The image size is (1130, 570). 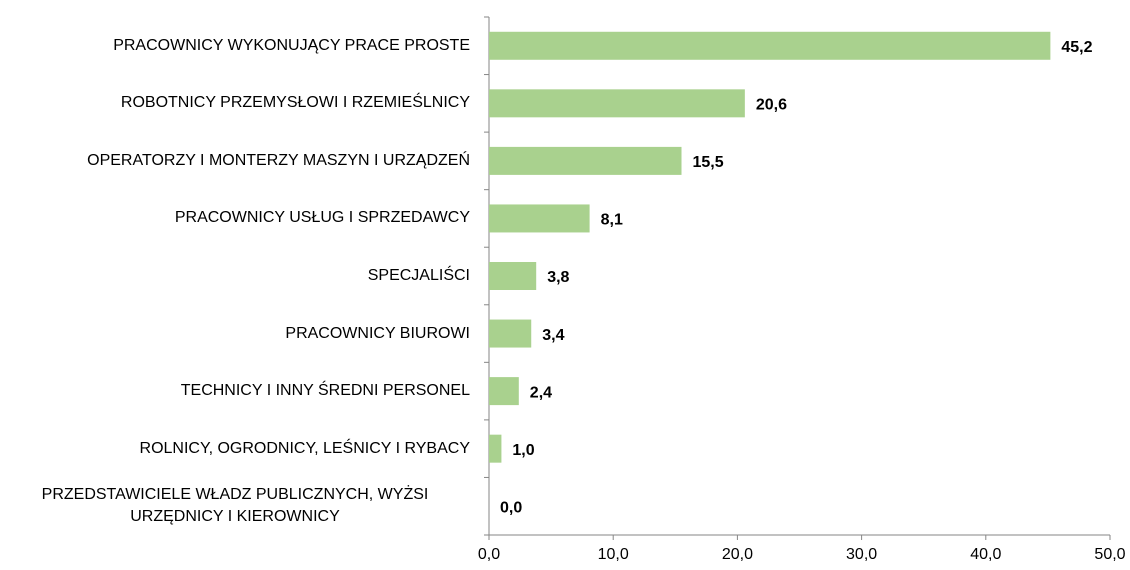 I want to click on y-tick-label: SPECJALIŚCI, so click(x=418, y=275).